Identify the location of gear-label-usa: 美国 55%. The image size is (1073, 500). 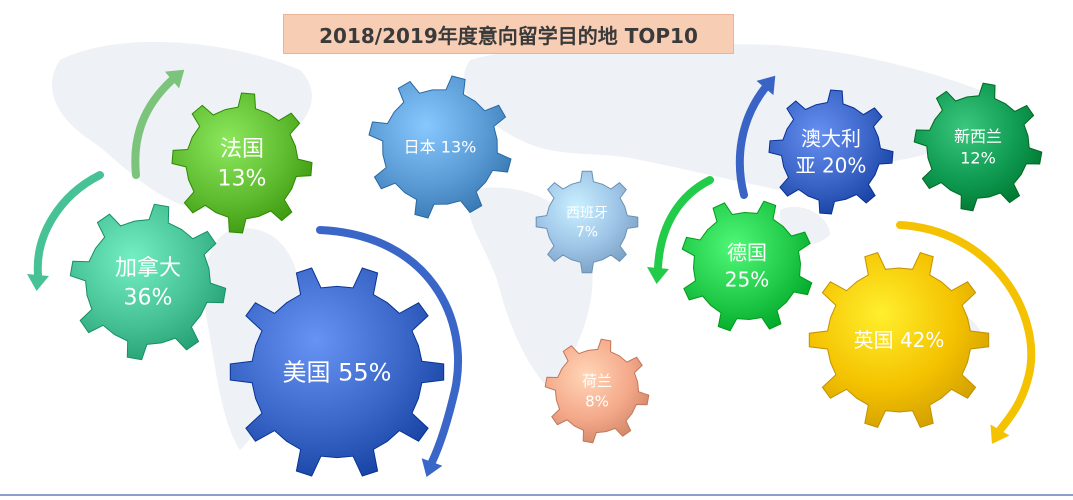
(337, 372).